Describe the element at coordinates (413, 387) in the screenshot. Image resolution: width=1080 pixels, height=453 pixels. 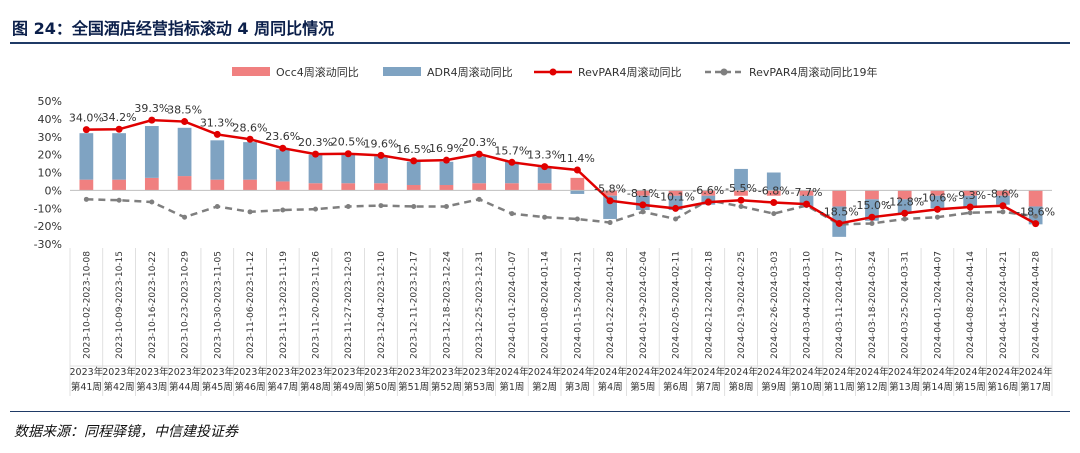
I see `x-tick-week: 第51周` at that location.